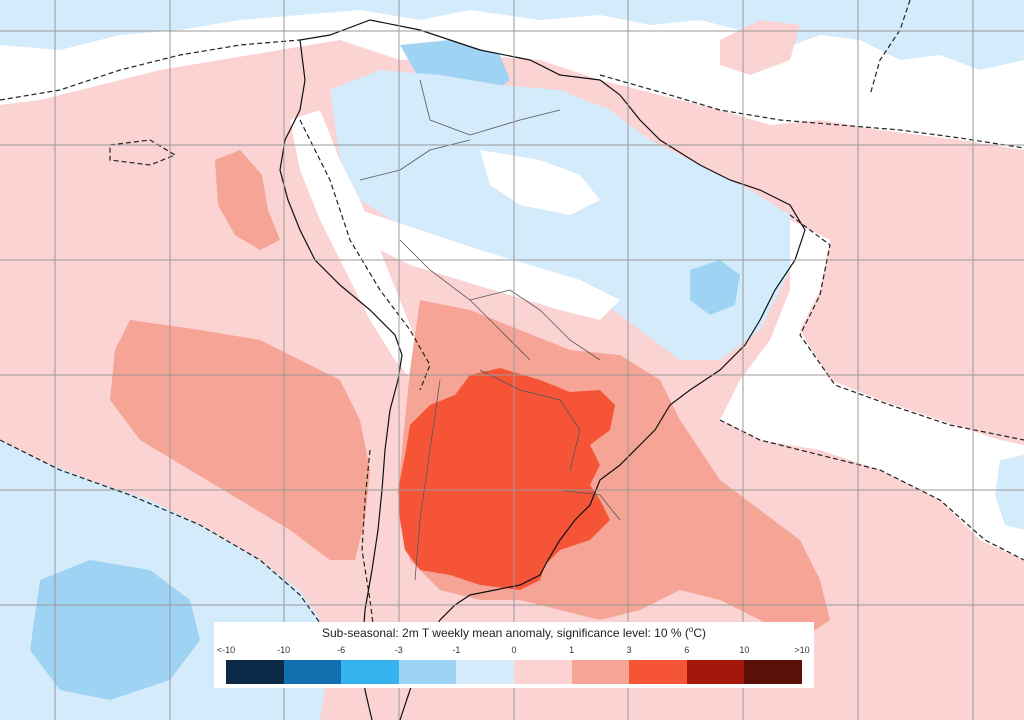 The image size is (1024, 720). What do you see at coordinates (247, 200) in the screenshot?
I see `peru-warm-patch` at bounding box center [247, 200].